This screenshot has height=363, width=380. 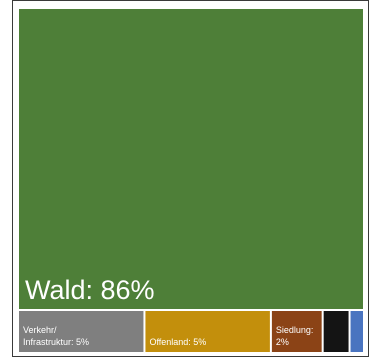 I want to click on treemap-tile-offenland, so click(x=207, y=331).